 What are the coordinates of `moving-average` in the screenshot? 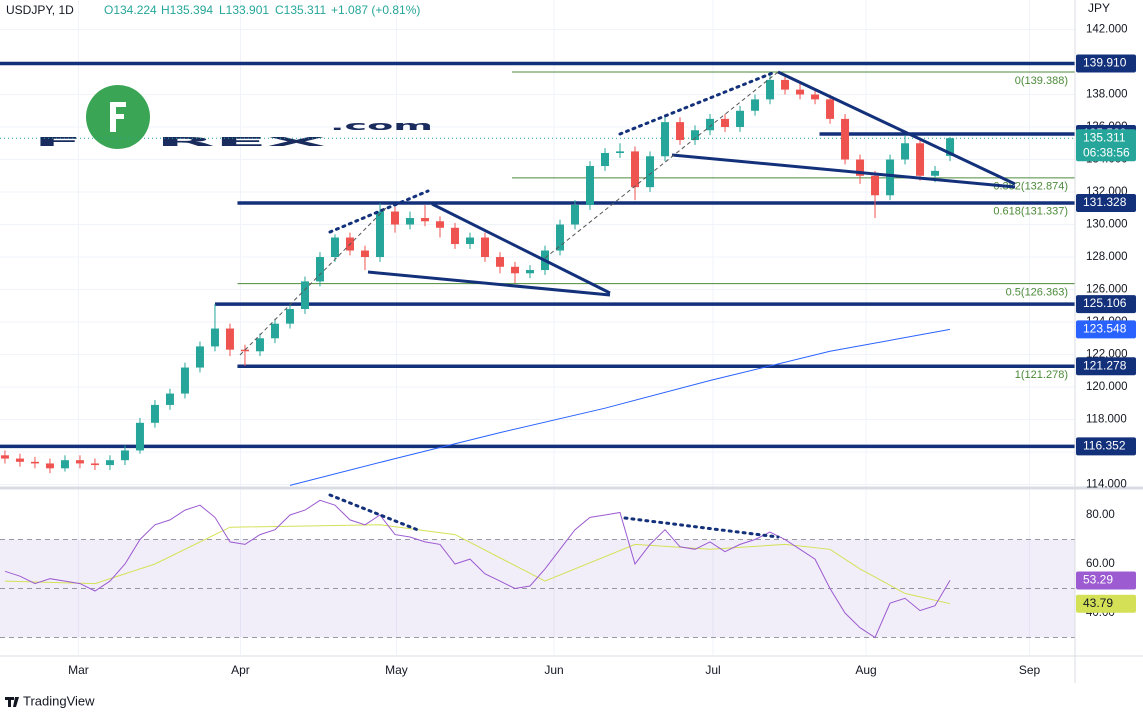 It's located at (620, 407).